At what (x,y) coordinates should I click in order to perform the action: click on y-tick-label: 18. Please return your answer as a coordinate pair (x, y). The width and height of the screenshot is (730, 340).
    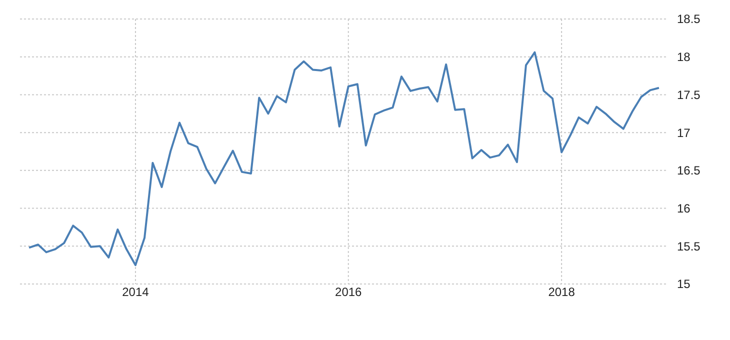
    Looking at the image, I should click on (684, 57).